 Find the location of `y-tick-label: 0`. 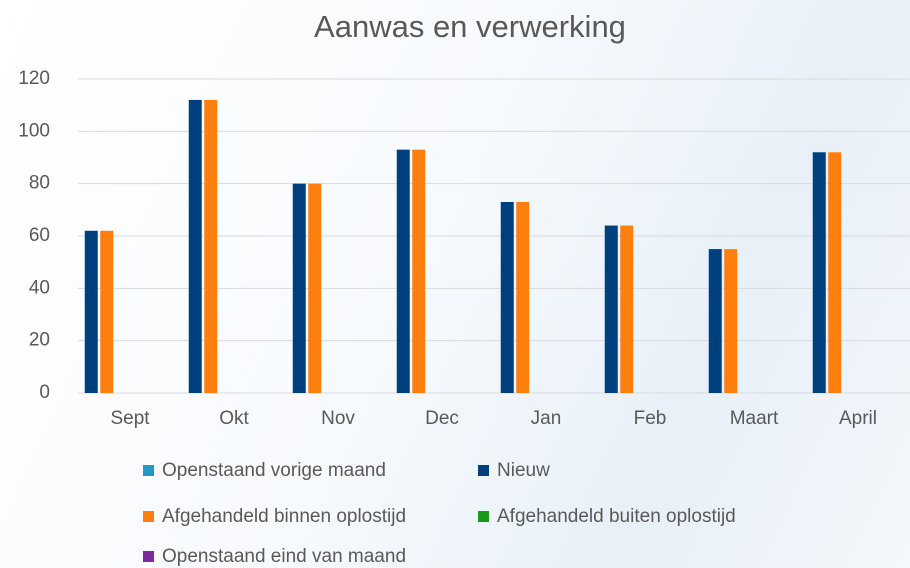

y-tick-label: 0 is located at coordinates (44, 392).